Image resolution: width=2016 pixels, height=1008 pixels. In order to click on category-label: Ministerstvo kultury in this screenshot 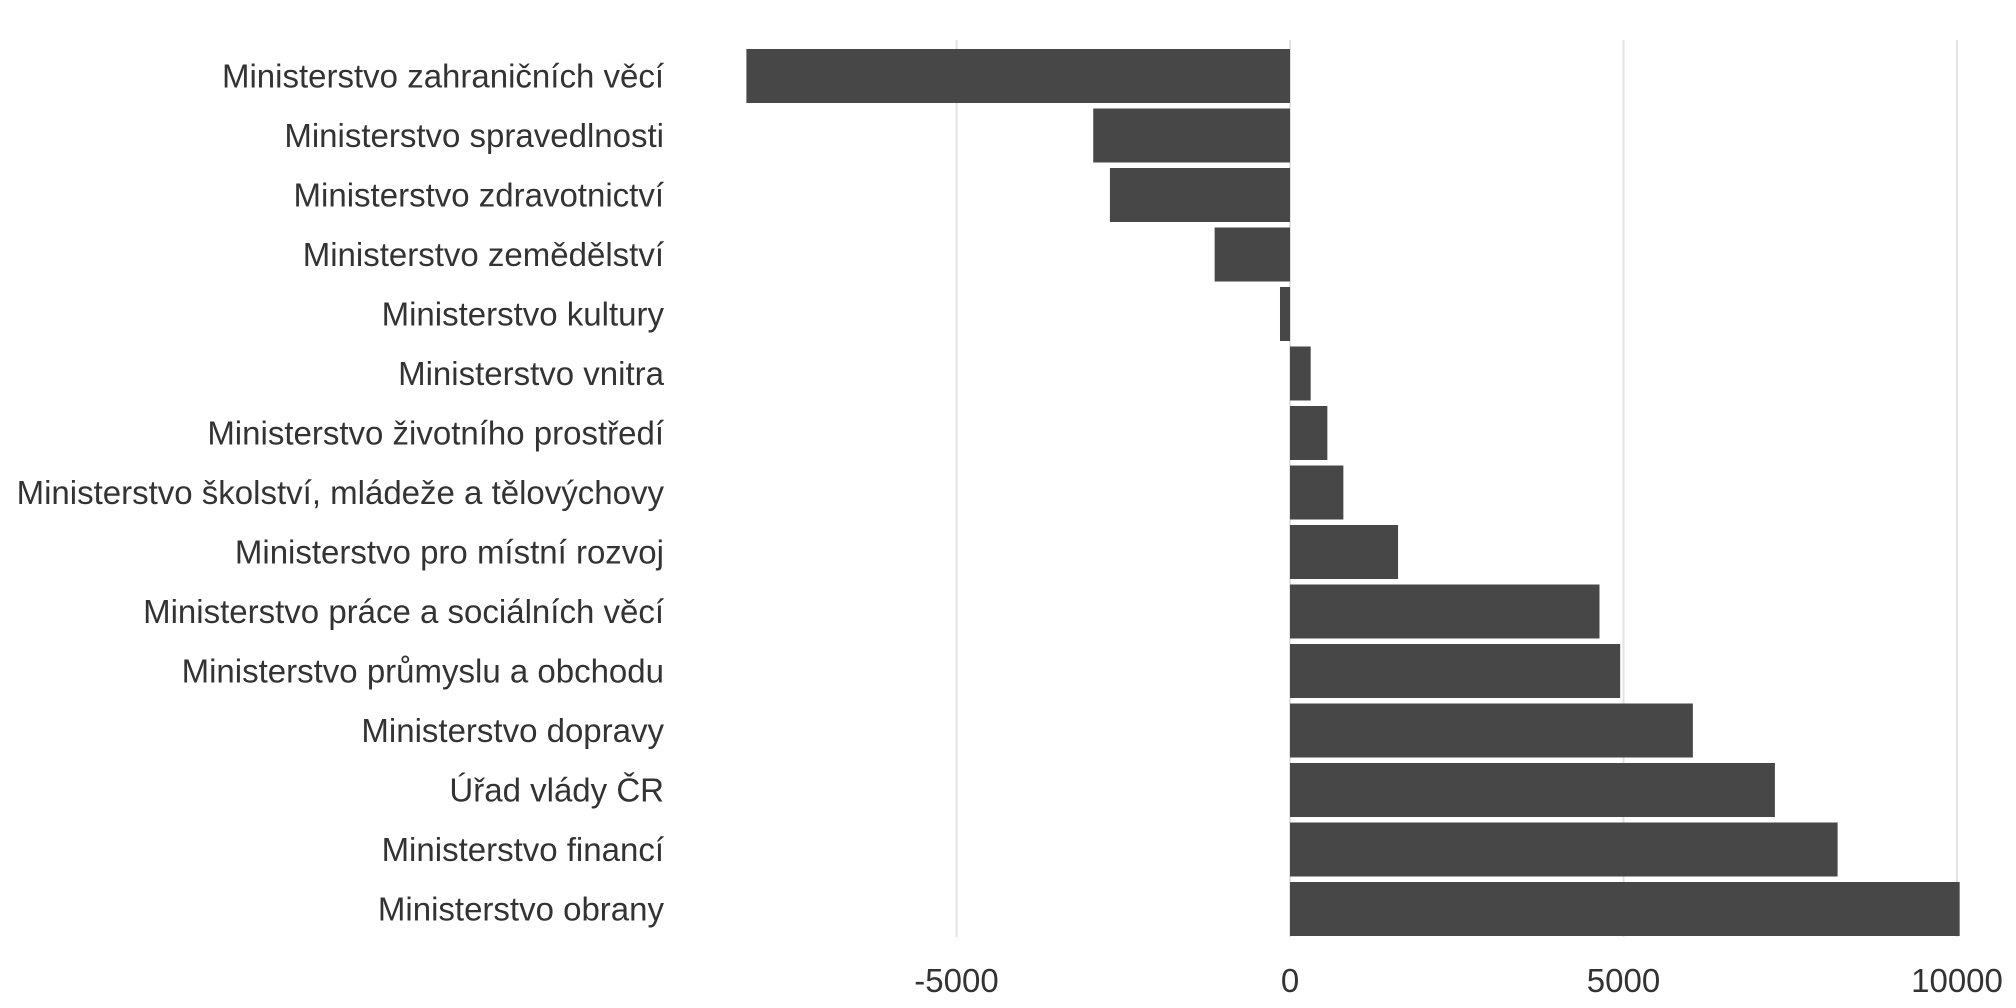, I will do `click(523, 314)`.